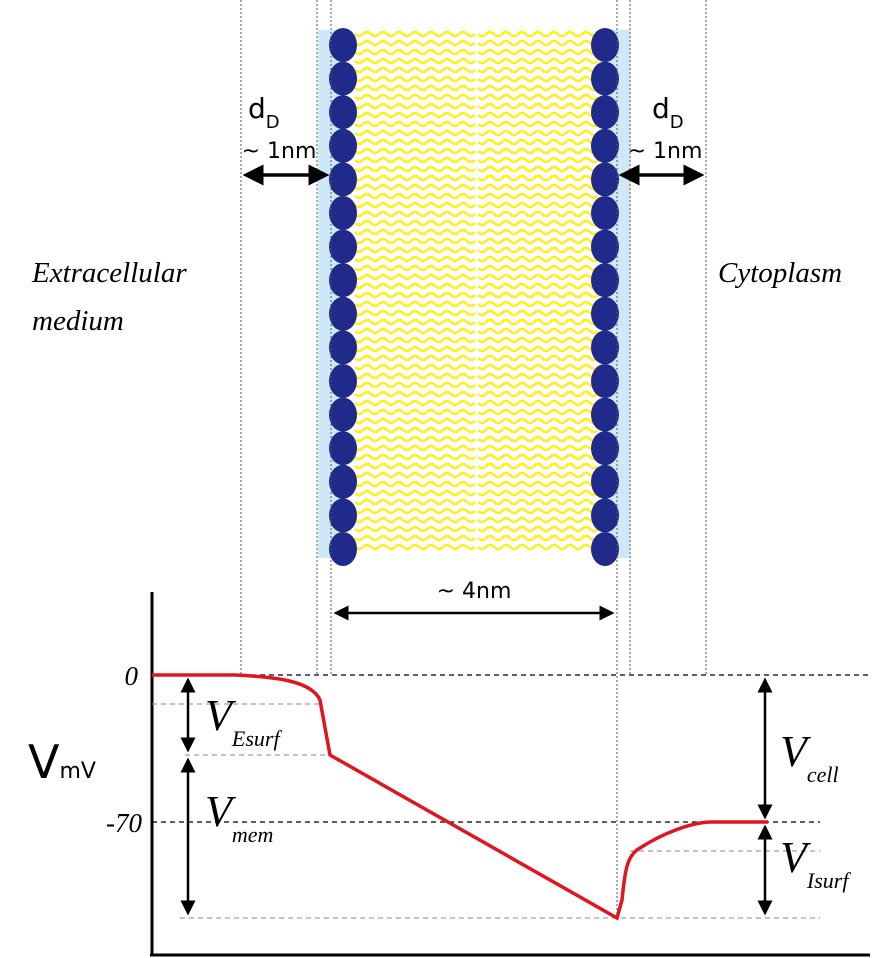 This screenshot has height=958, width=883. I want to click on label: 0, so click(132, 676).